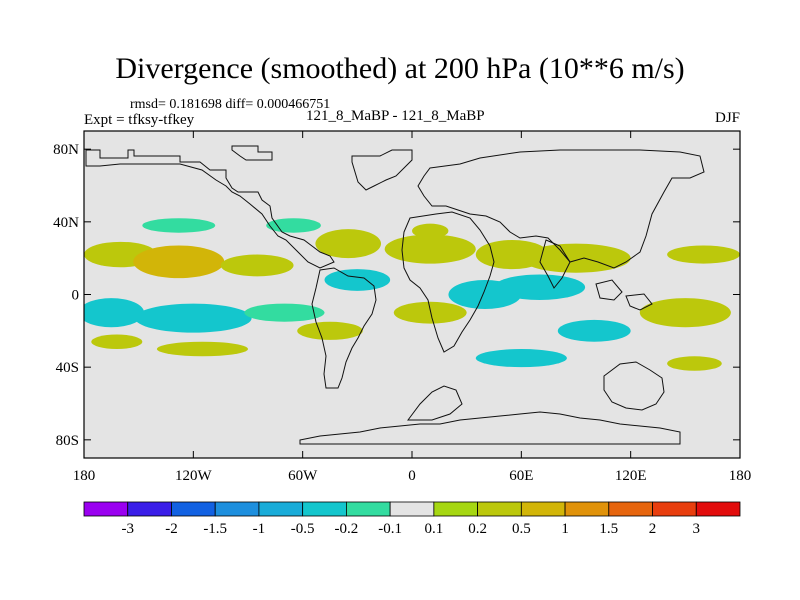 This screenshot has height=600, width=800. What do you see at coordinates (303, 529) in the screenshot?
I see `colorbar-label: -0.5` at bounding box center [303, 529].